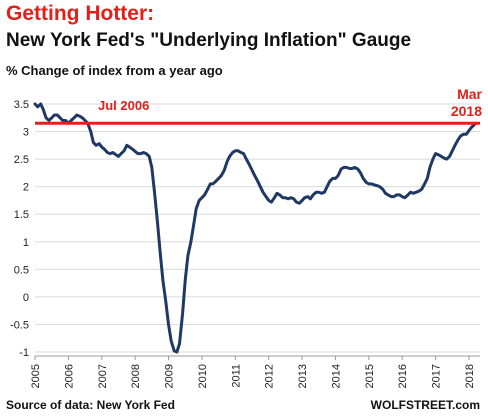 The height and width of the screenshot is (418, 488). Describe the element at coordinates (26, 243) in the screenshot. I see `y-tick-label: 1` at that location.